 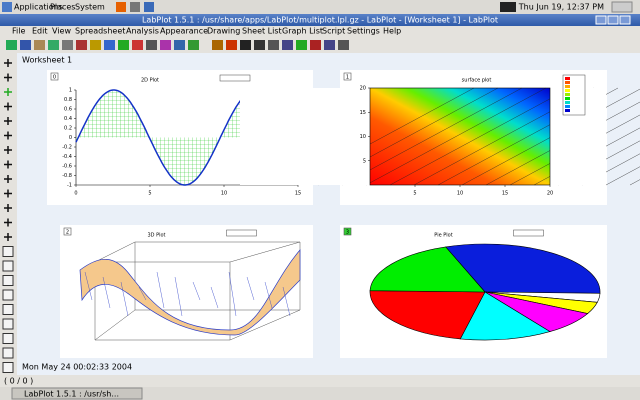 What do you see at coordinates (561, 7) in the screenshot?
I see `clock: Thu Jun 19, 12:37 PM` at bounding box center [561, 7].